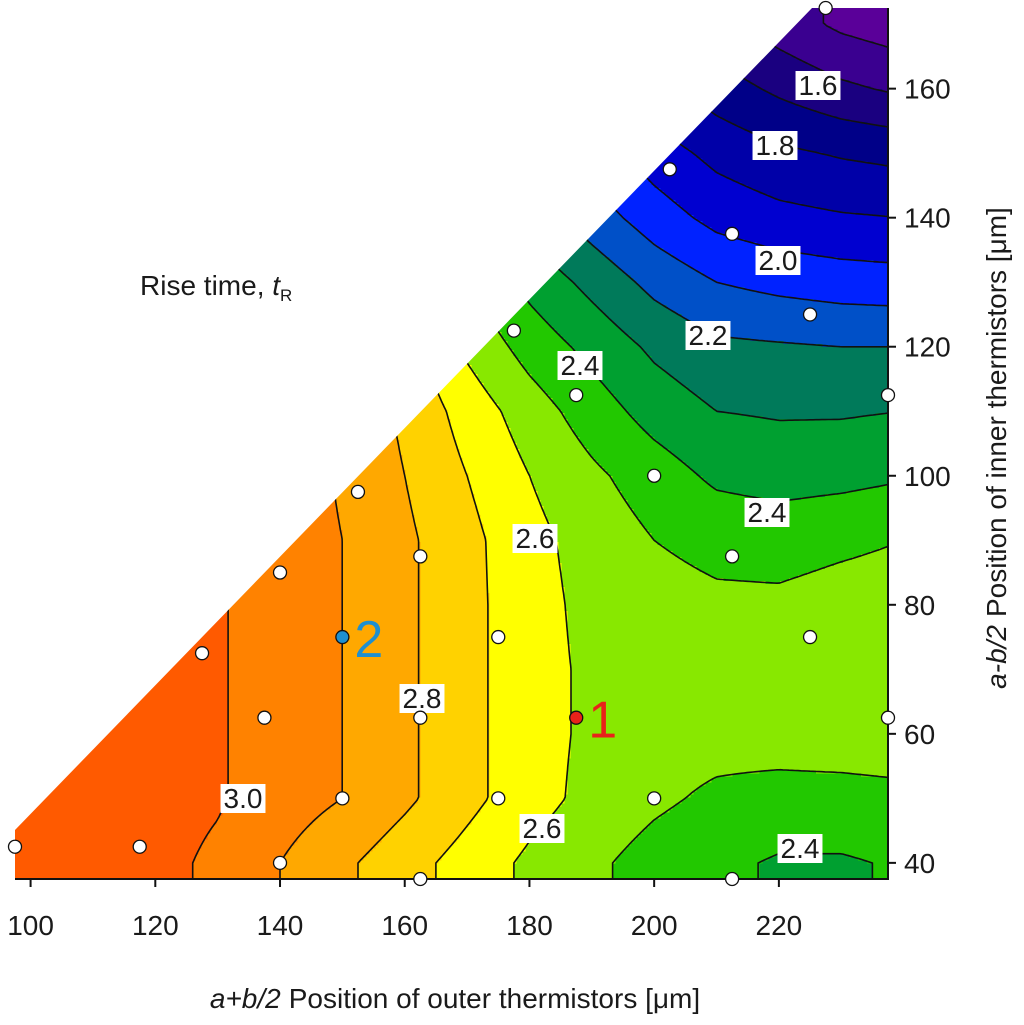 The image size is (1024, 1025). Describe the element at coordinates (276, 285) in the screenshot. I see `annotation-var: t` at that location.